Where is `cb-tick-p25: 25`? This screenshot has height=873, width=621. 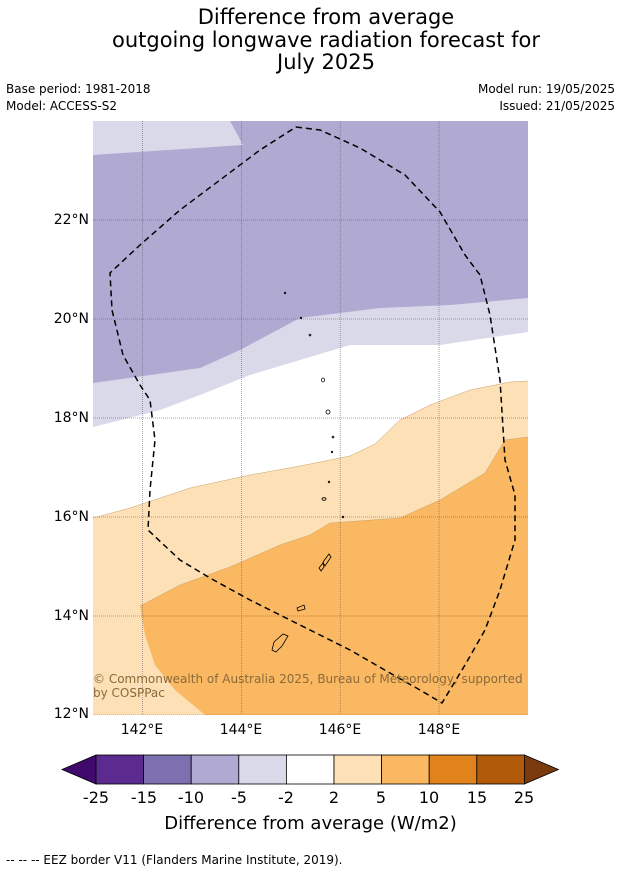
cb-tick-p25: 25 is located at coordinates (524, 797).